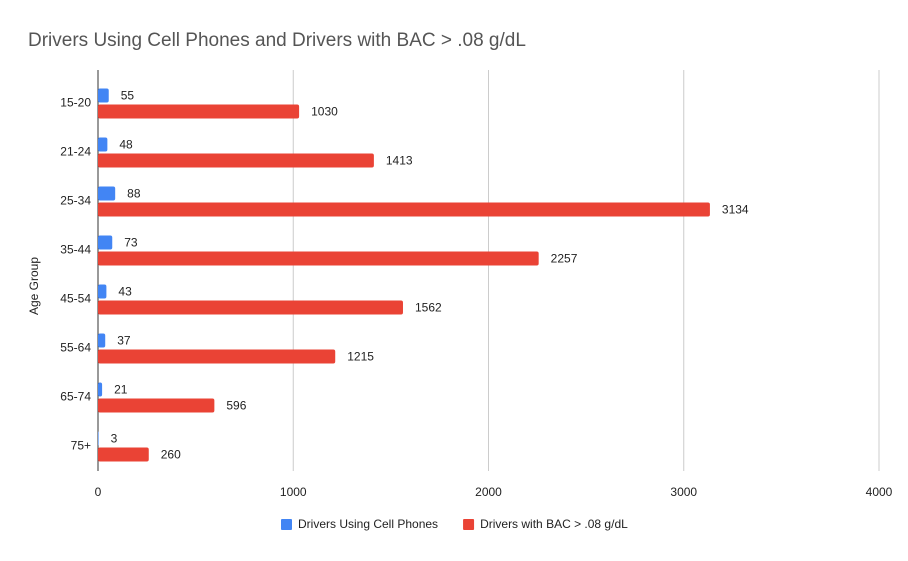 This screenshot has width=908, height=561. I want to click on y-tick-label: 21-24, so click(75, 152).